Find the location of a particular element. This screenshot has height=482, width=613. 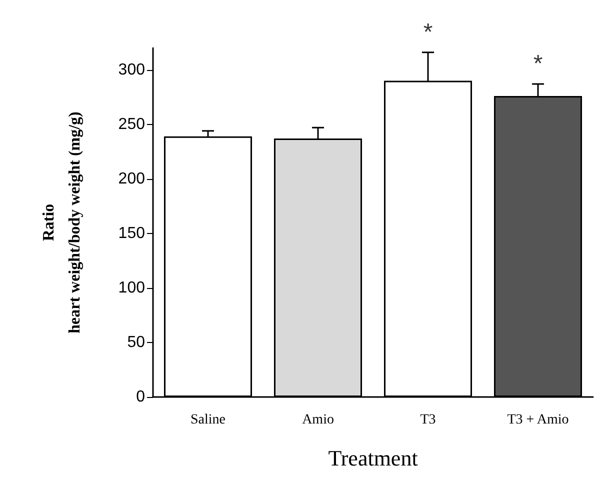

y-tick-label: 250 is located at coordinates (132, 124).